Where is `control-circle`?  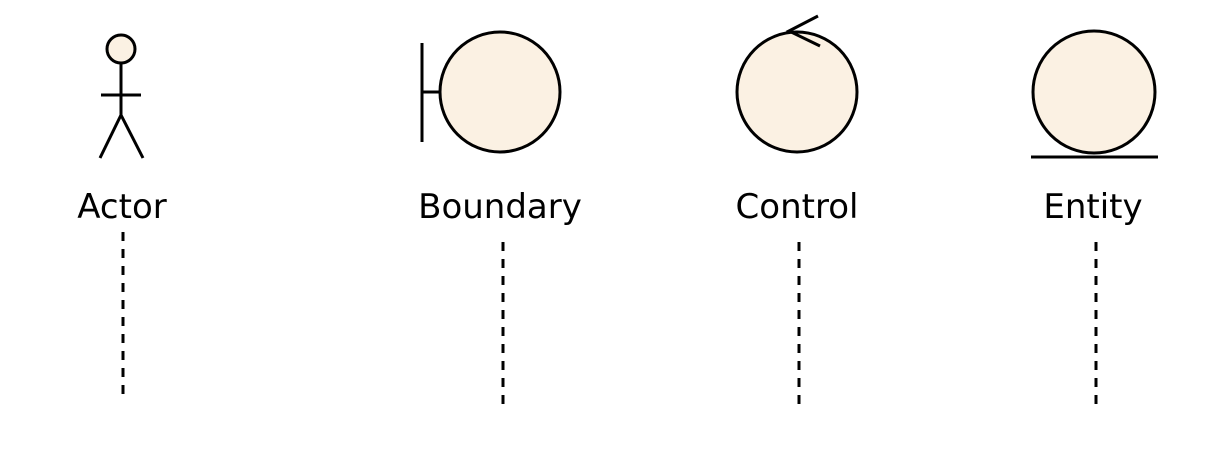
control-circle is located at coordinates (797, 92).